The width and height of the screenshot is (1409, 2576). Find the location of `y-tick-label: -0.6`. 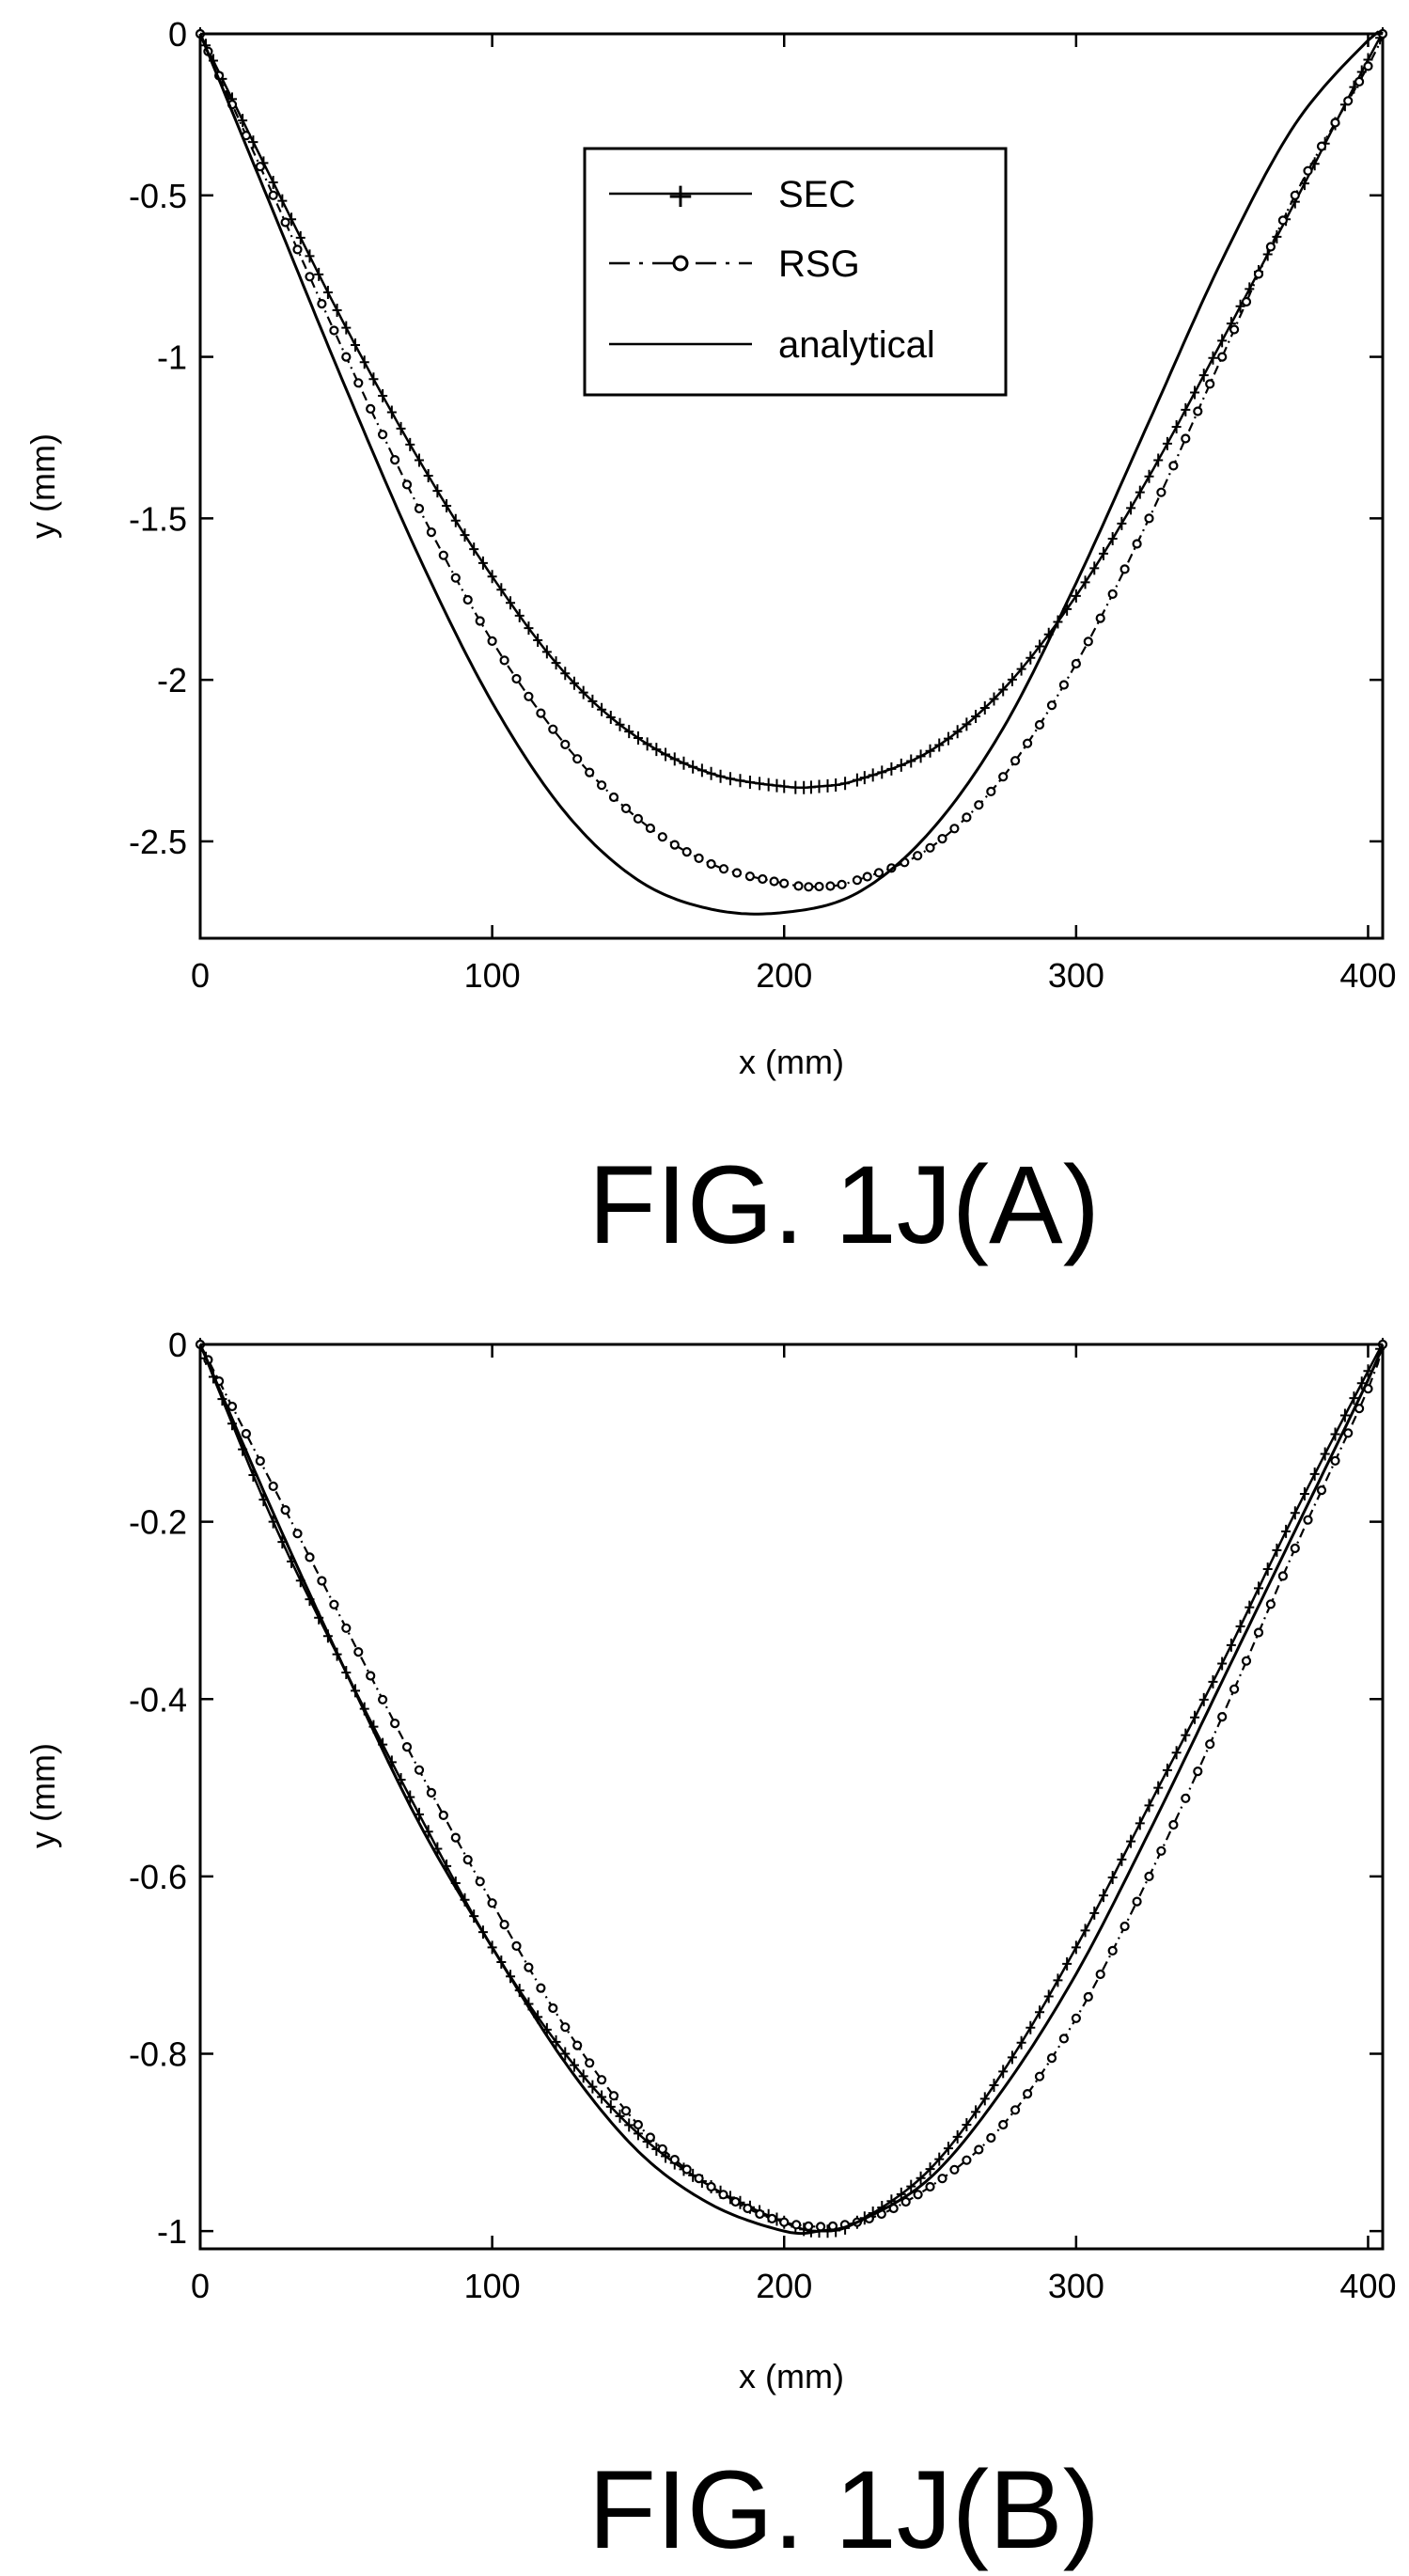

y-tick-label: -0.6 is located at coordinates (158, 1877).